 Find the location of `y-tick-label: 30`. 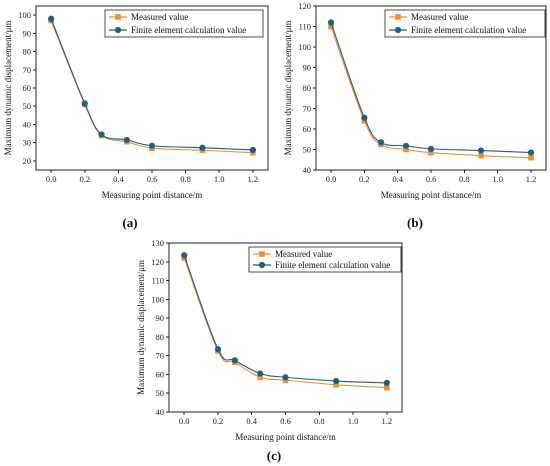

y-tick-label: 30 is located at coordinates (27, 143).